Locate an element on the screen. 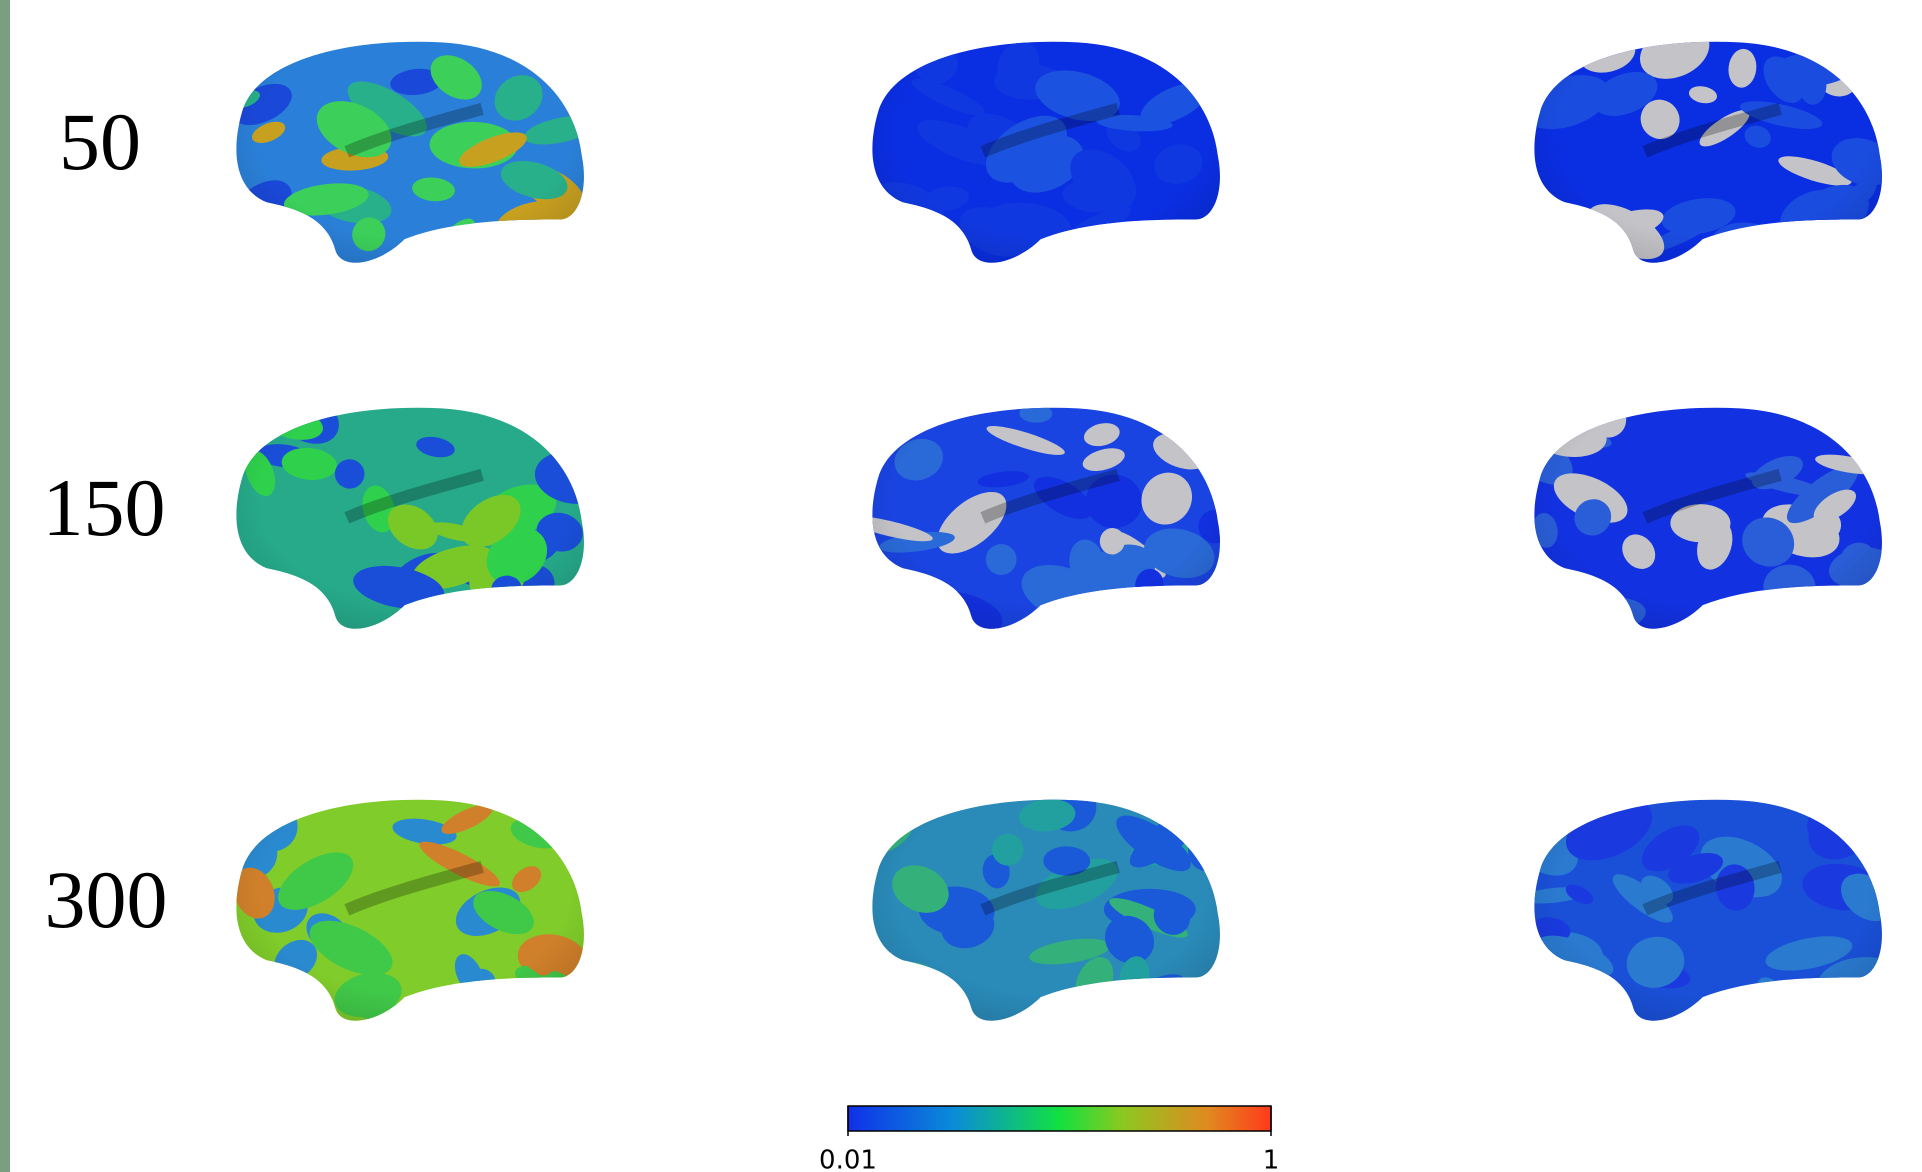 The height and width of the screenshot is (1172, 1922). row-label: 300 is located at coordinates (106, 899).